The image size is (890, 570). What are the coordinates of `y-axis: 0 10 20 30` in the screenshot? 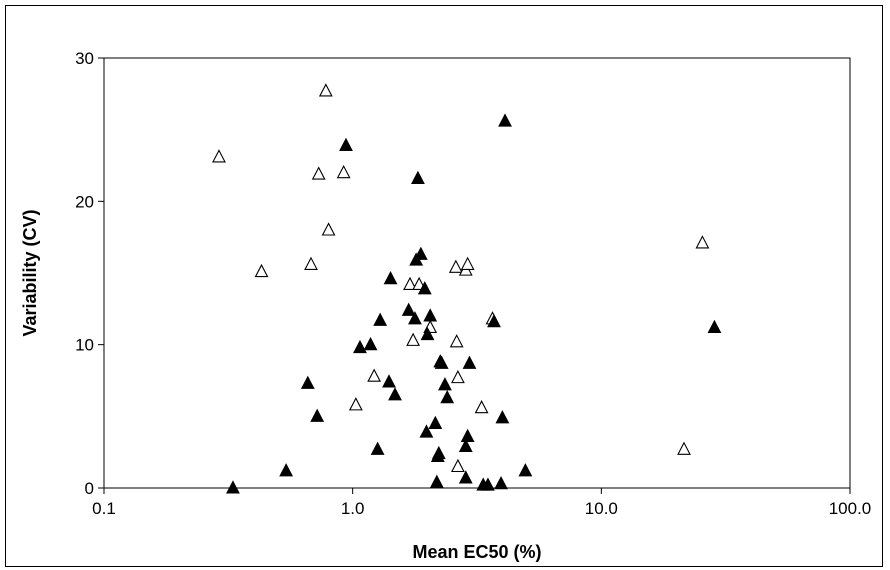 It's located at (89, 273).